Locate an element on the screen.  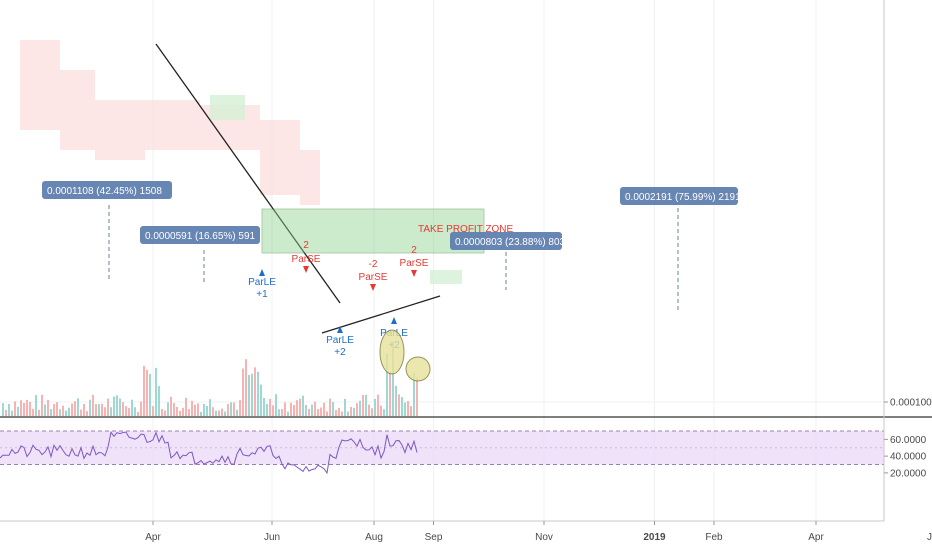
rsi-tick-label: 20.0000 is located at coordinates (908, 473).